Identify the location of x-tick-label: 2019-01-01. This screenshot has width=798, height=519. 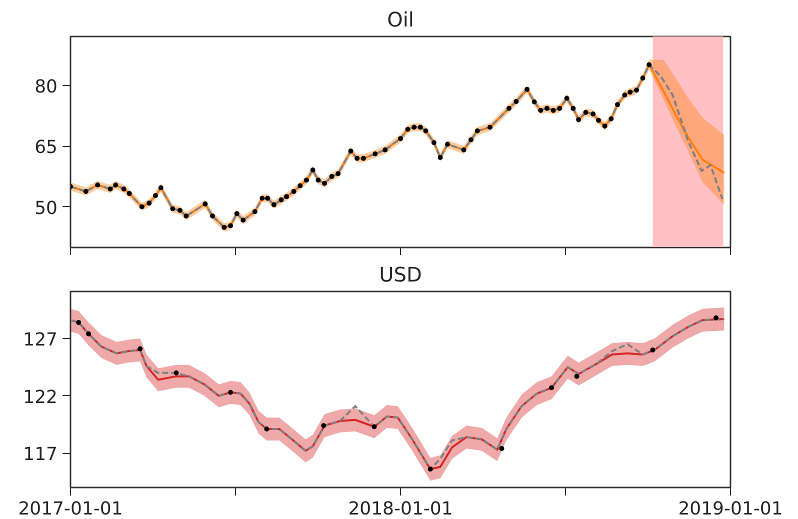
(730, 508).